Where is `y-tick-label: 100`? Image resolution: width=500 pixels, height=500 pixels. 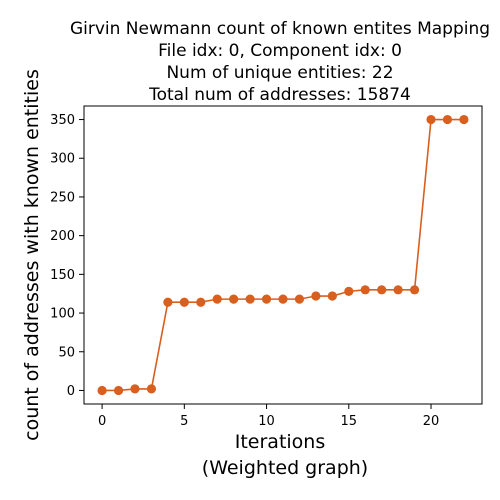
y-tick-label: 100 is located at coordinates (62, 314).